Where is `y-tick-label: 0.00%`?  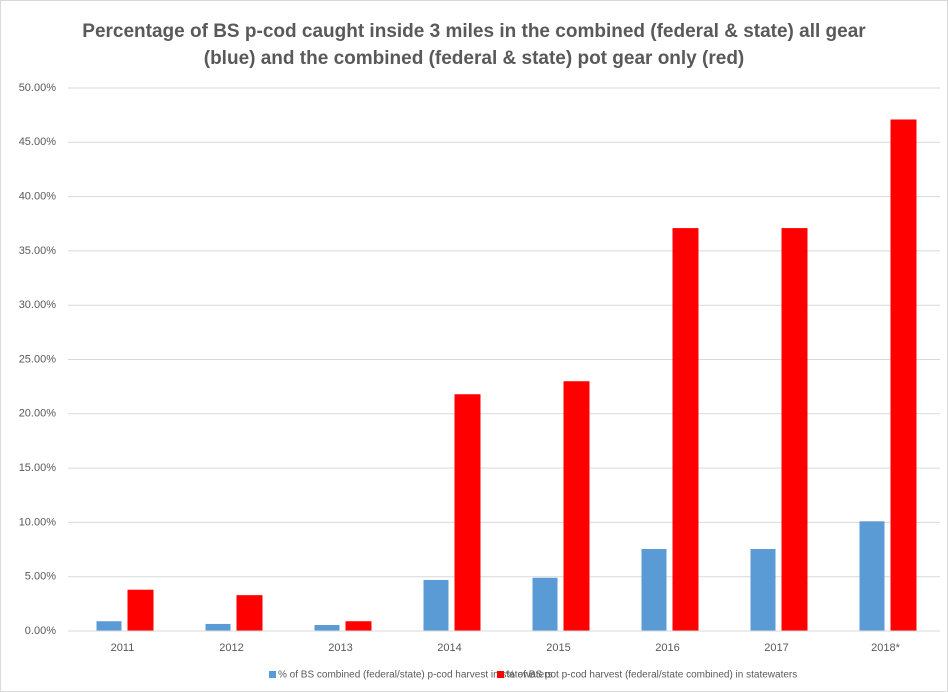
y-tick-label: 0.00% is located at coordinates (40, 631).